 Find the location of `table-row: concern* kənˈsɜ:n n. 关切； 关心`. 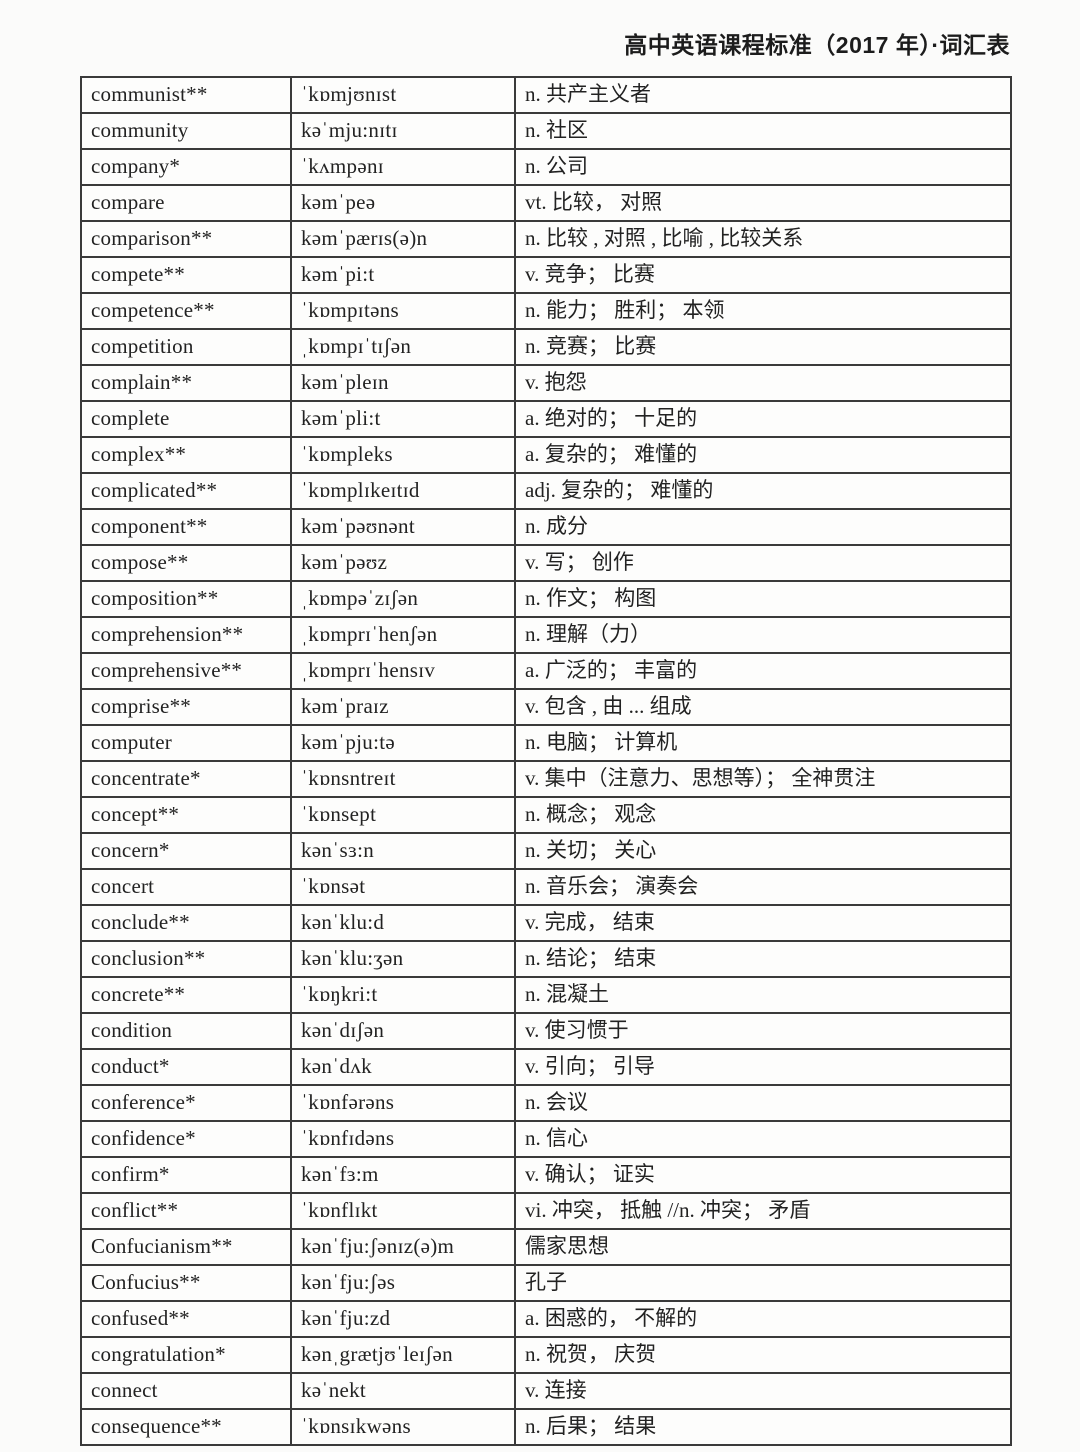

table-row: concern* kənˈsɜ:n n. 关切； 关心 is located at coordinates (546, 851).